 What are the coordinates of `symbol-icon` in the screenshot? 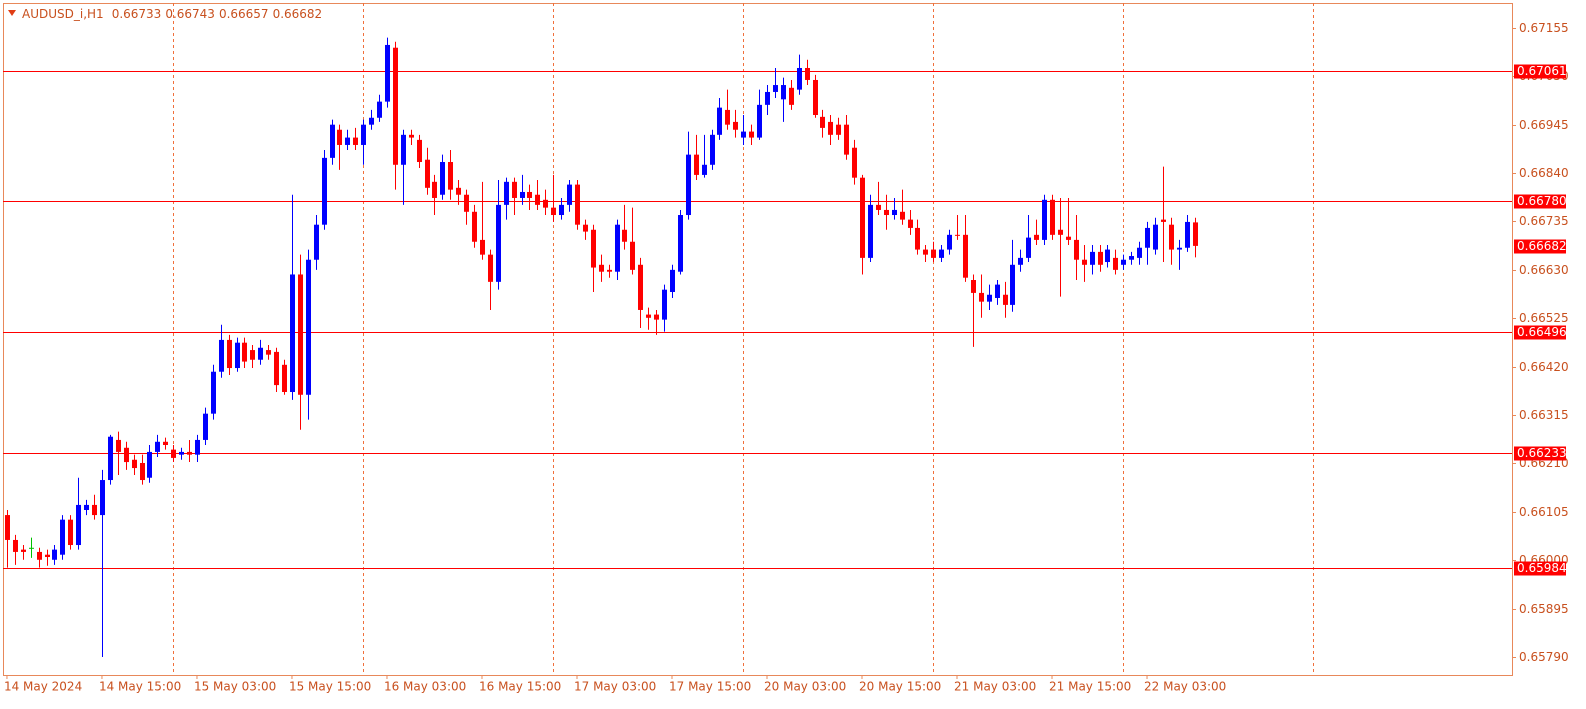 It's located at (12, 13).